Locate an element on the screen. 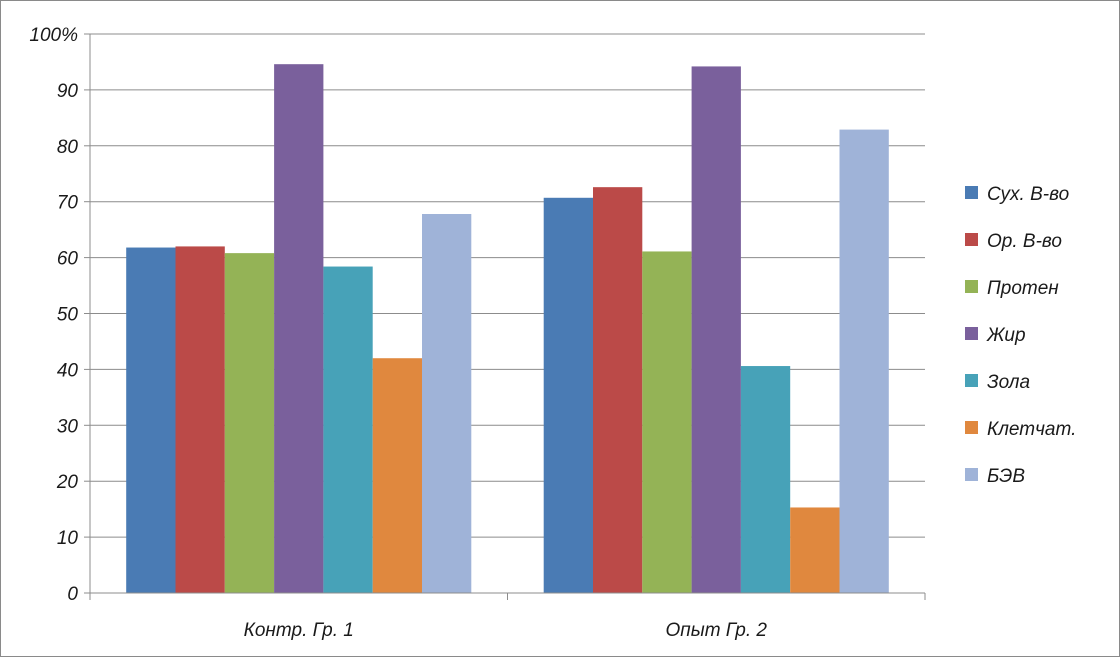 The height and width of the screenshot is (661, 1120). y-tick-label: 90 is located at coordinates (68, 91).